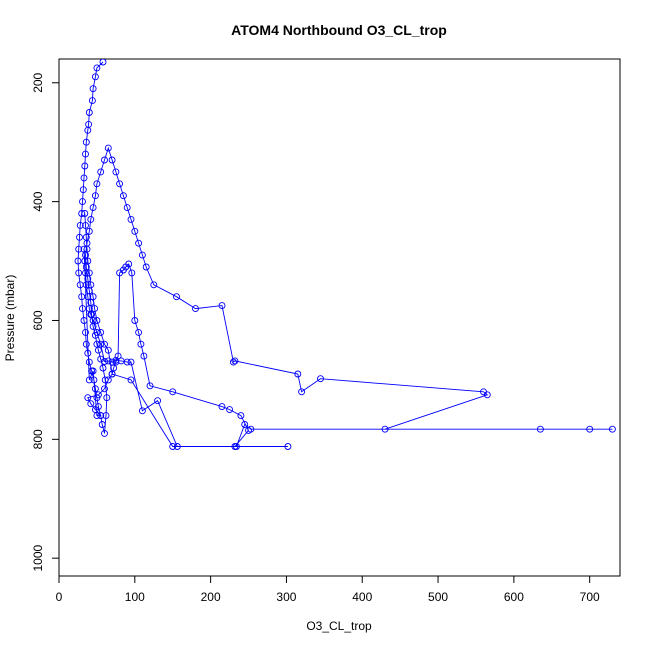 The height and width of the screenshot is (650, 650). Describe the element at coordinates (438, 597) in the screenshot. I see `x-tick-label: 500` at that location.